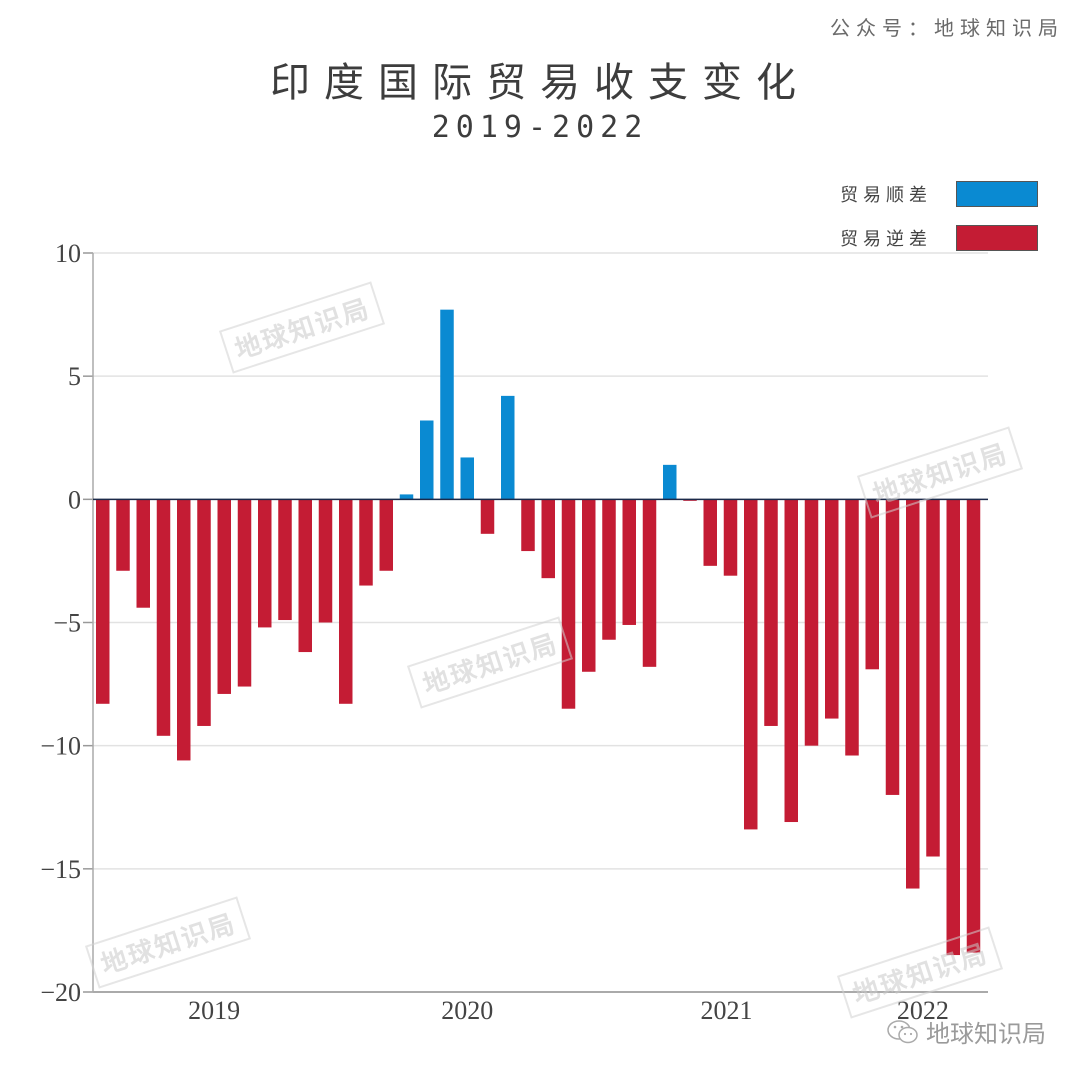  Describe the element at coordinates (947, 28) in the screenshot. I see `source-credit: 公众号：地球知识局` at that location.